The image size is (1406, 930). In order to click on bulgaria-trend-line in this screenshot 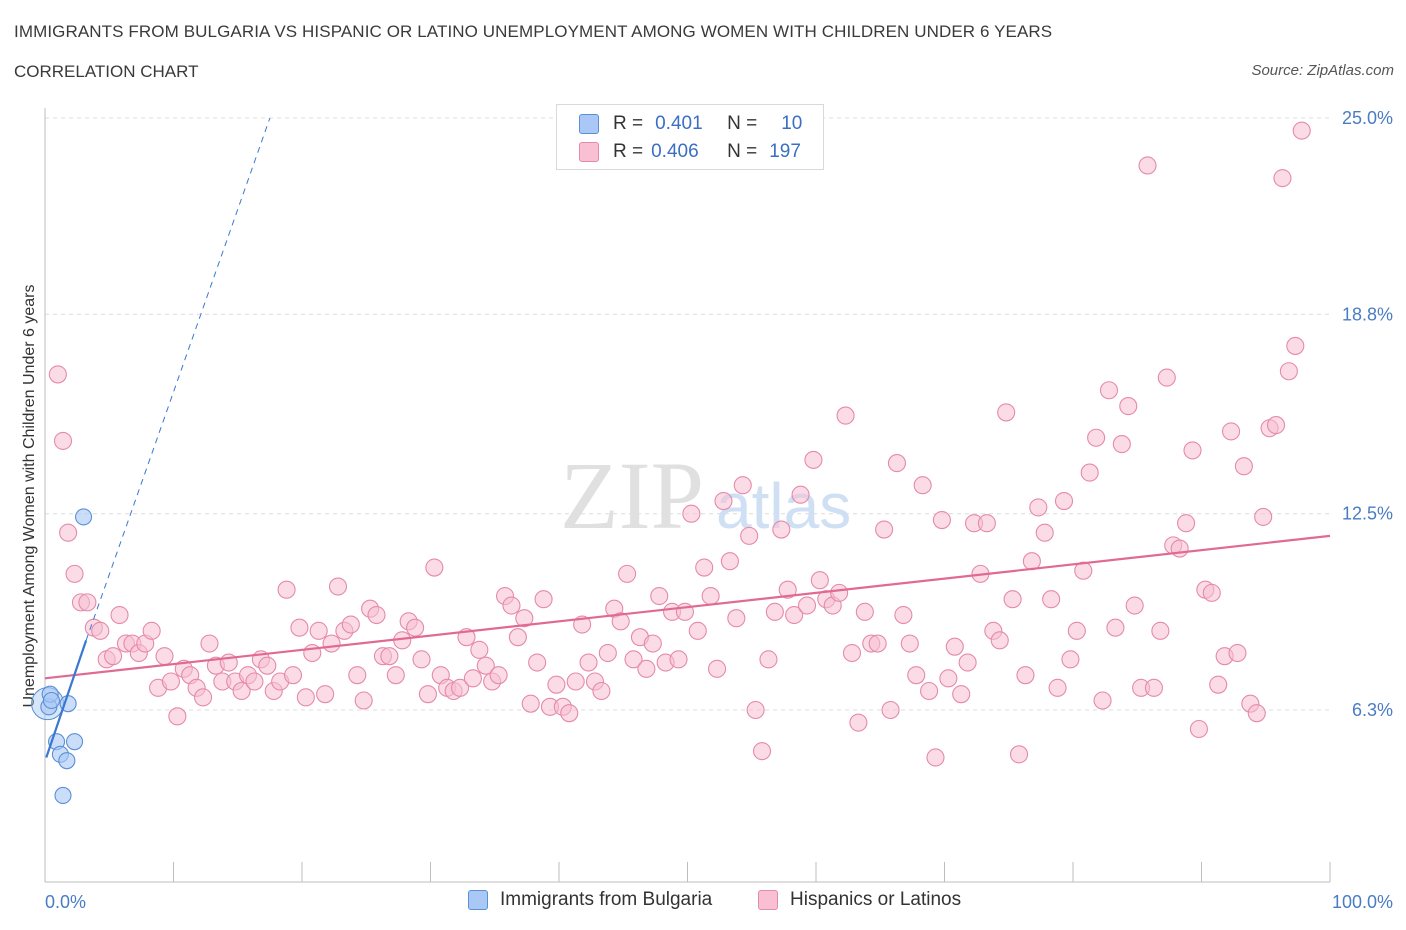, I will do `click(66, 698)`.